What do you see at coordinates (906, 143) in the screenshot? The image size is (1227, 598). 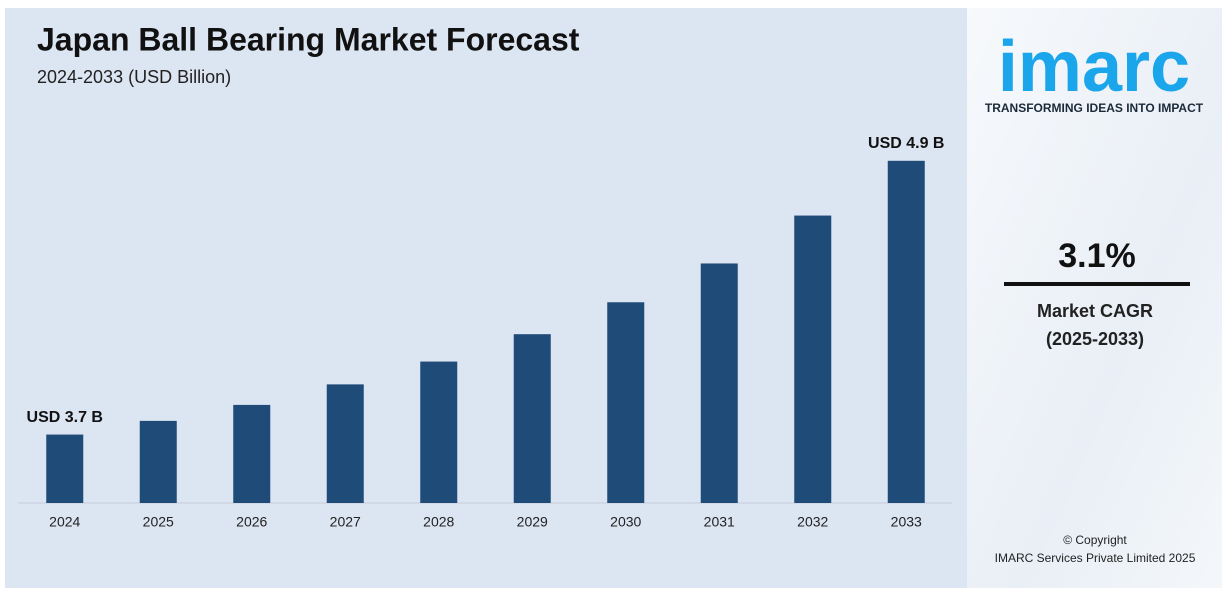 I see `value-label: USD 4.9 B` at bounding box center [906, 143].